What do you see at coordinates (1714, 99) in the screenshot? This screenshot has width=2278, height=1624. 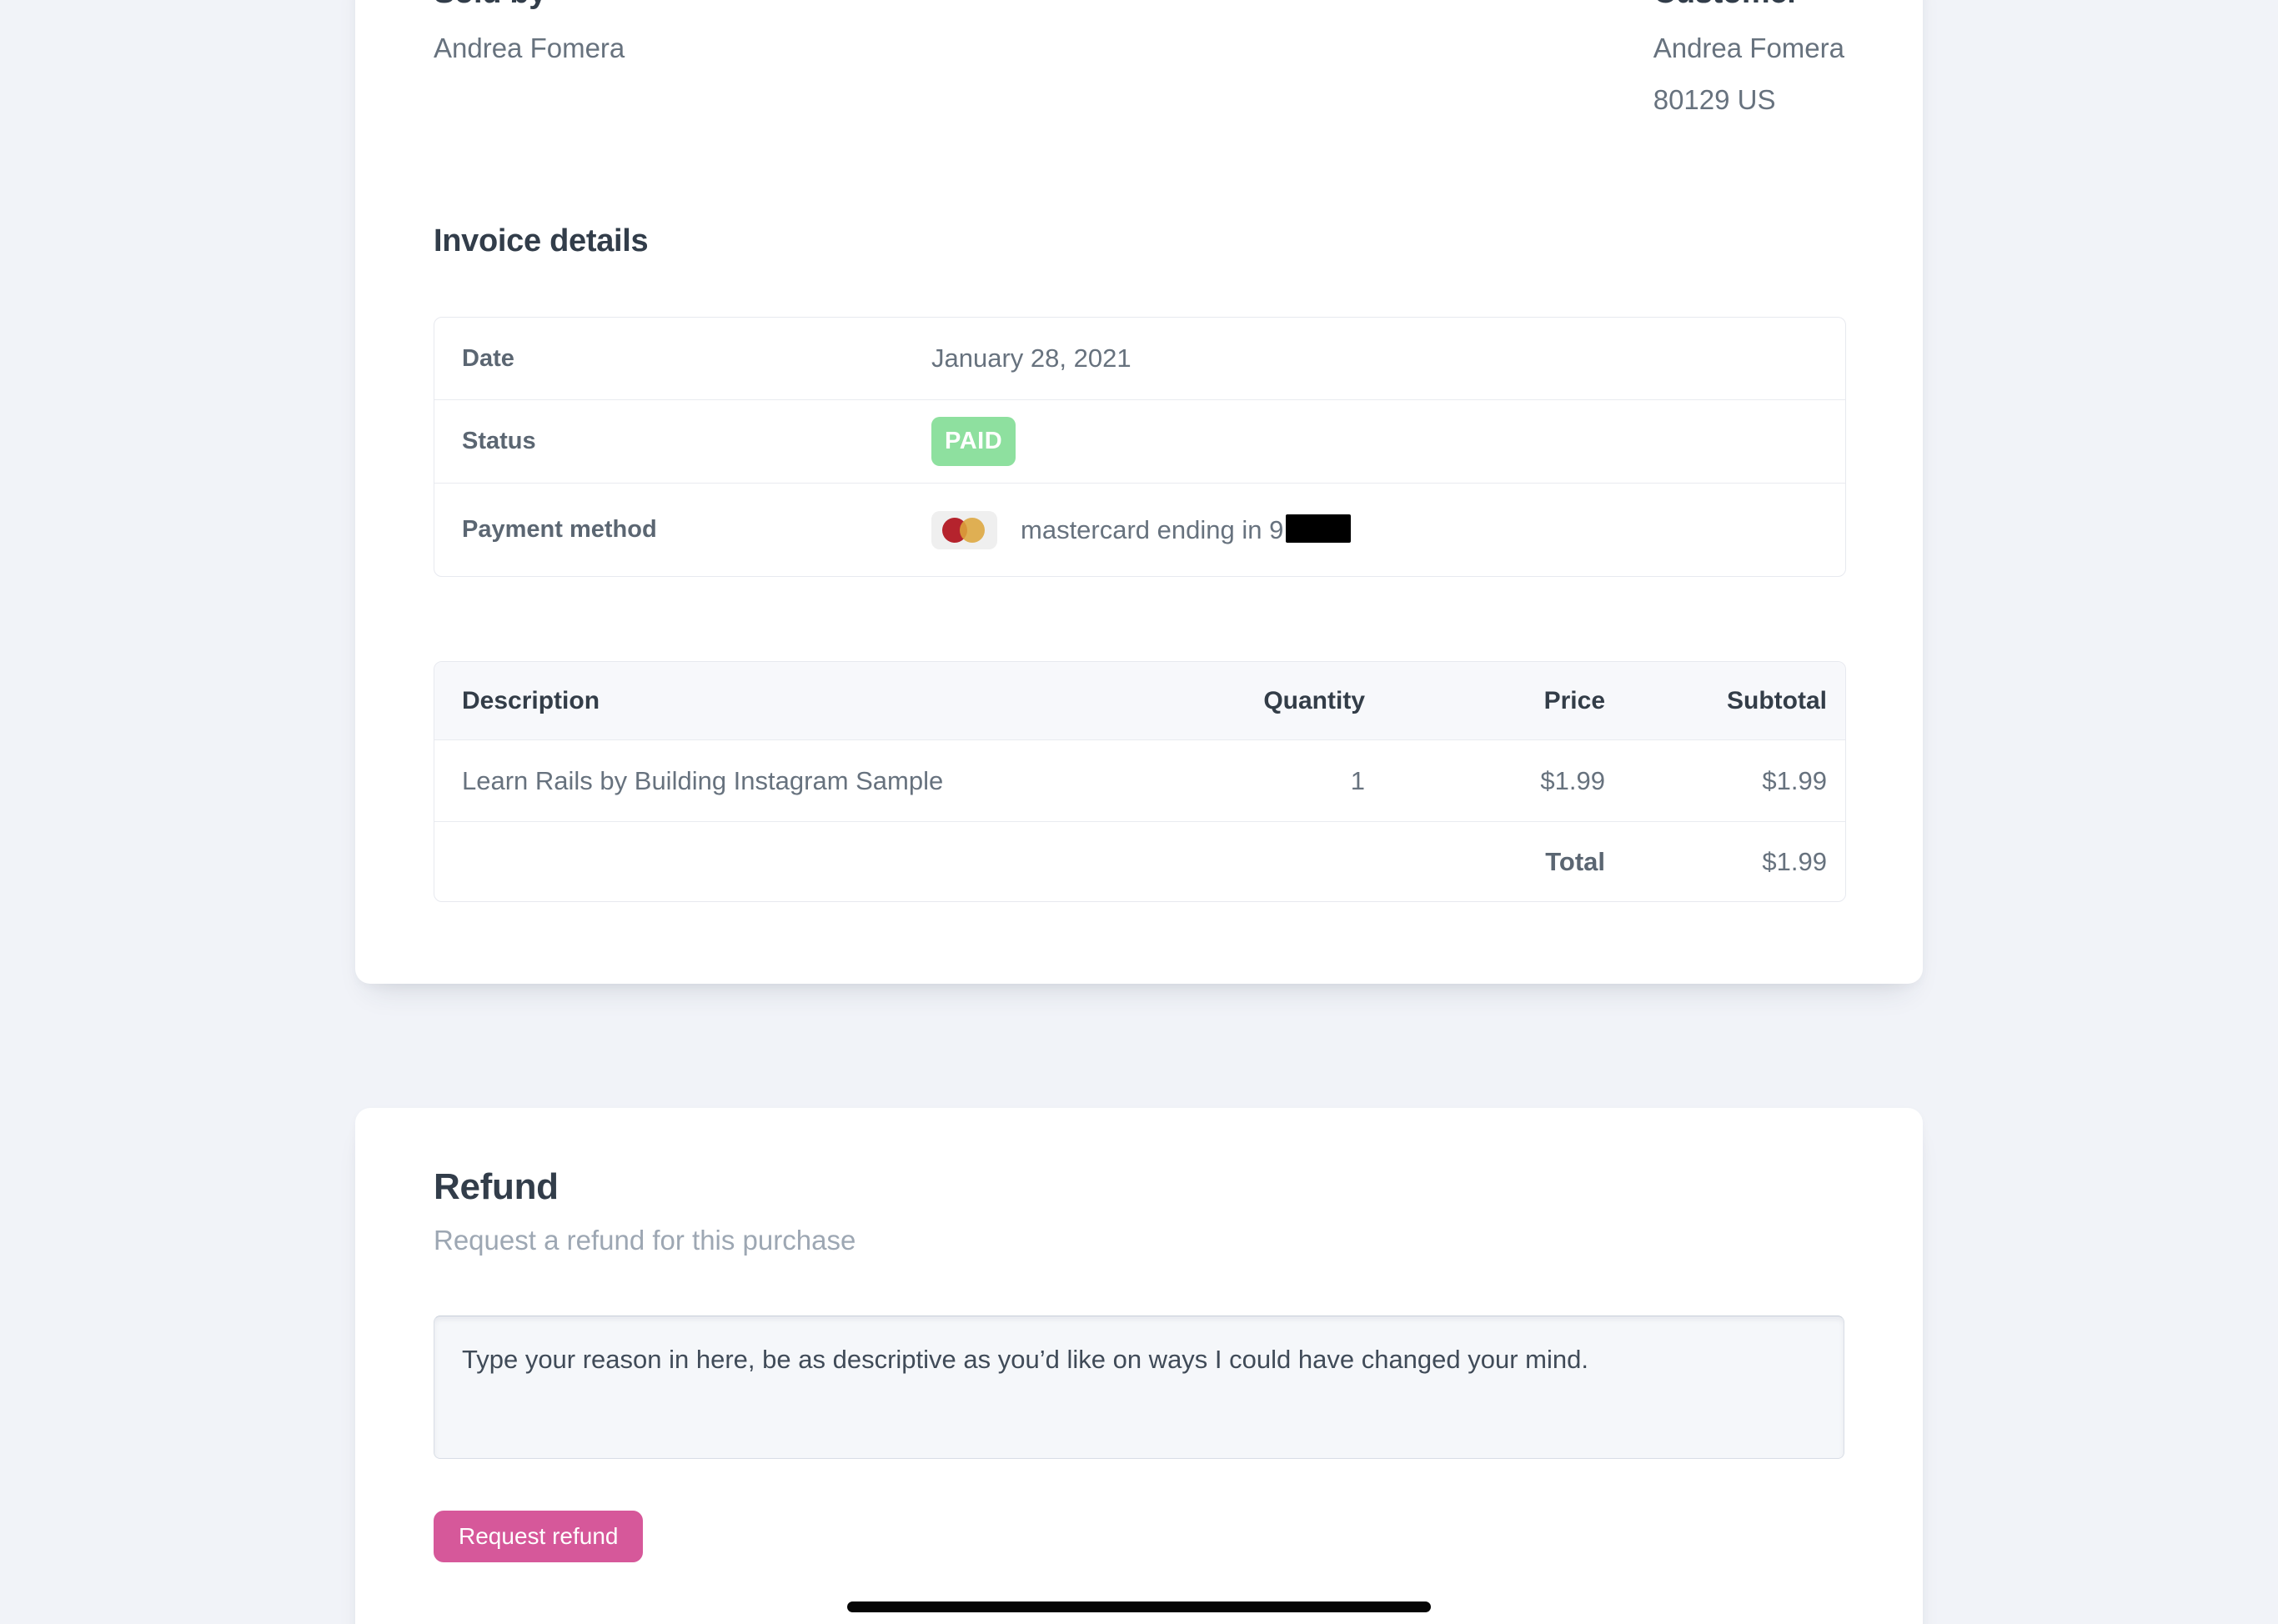 I see `customer-location: 80129 US` at bounding box center [1714, 99].